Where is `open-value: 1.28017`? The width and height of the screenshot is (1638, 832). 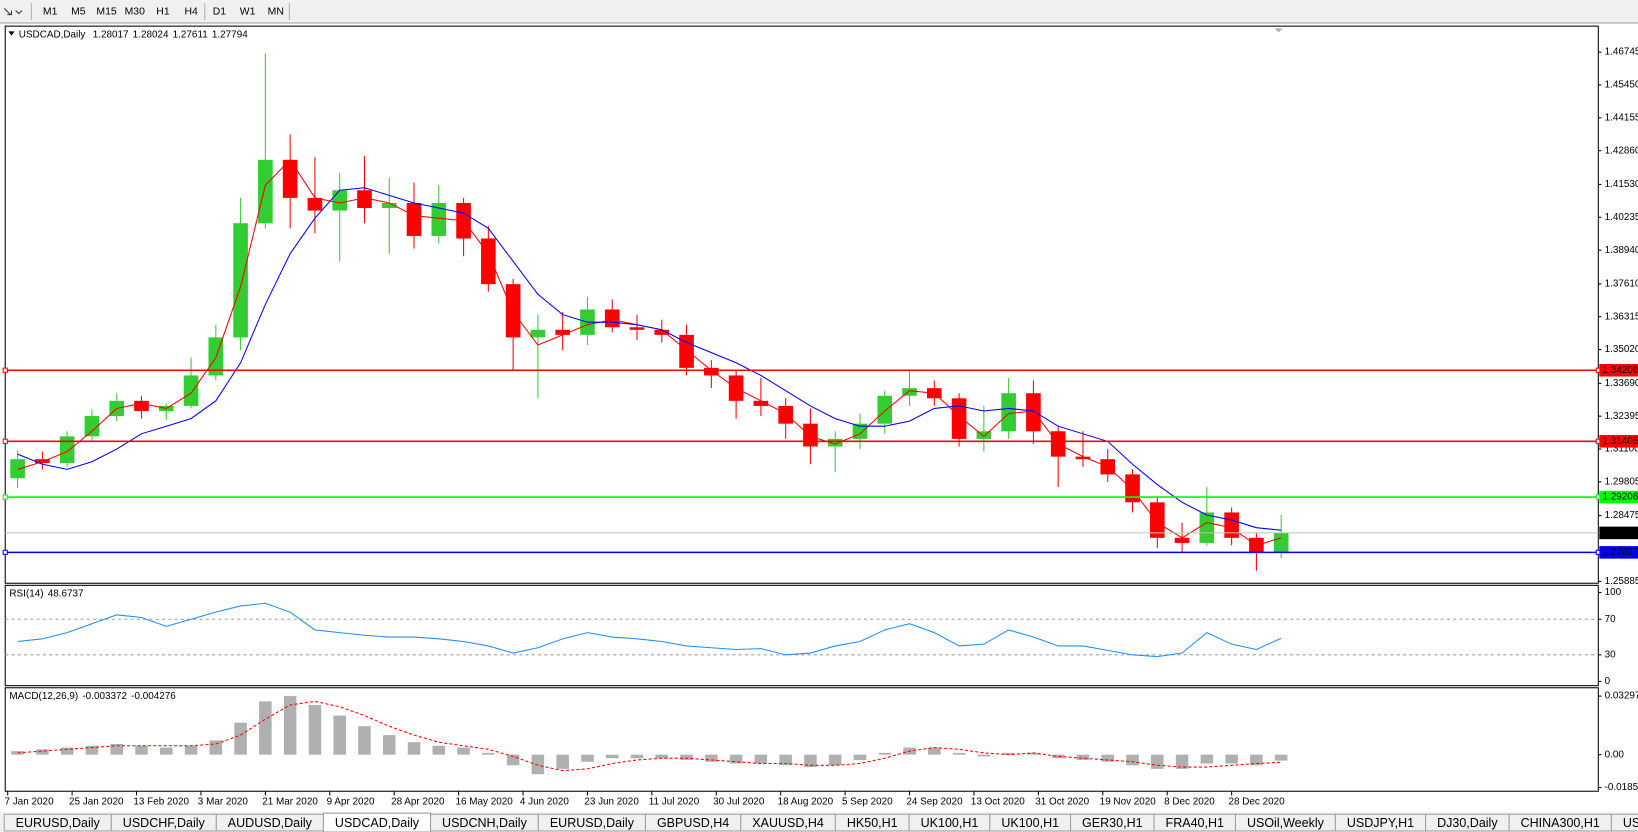
open-value: 1.28017 is located at coordinates (111, 34).